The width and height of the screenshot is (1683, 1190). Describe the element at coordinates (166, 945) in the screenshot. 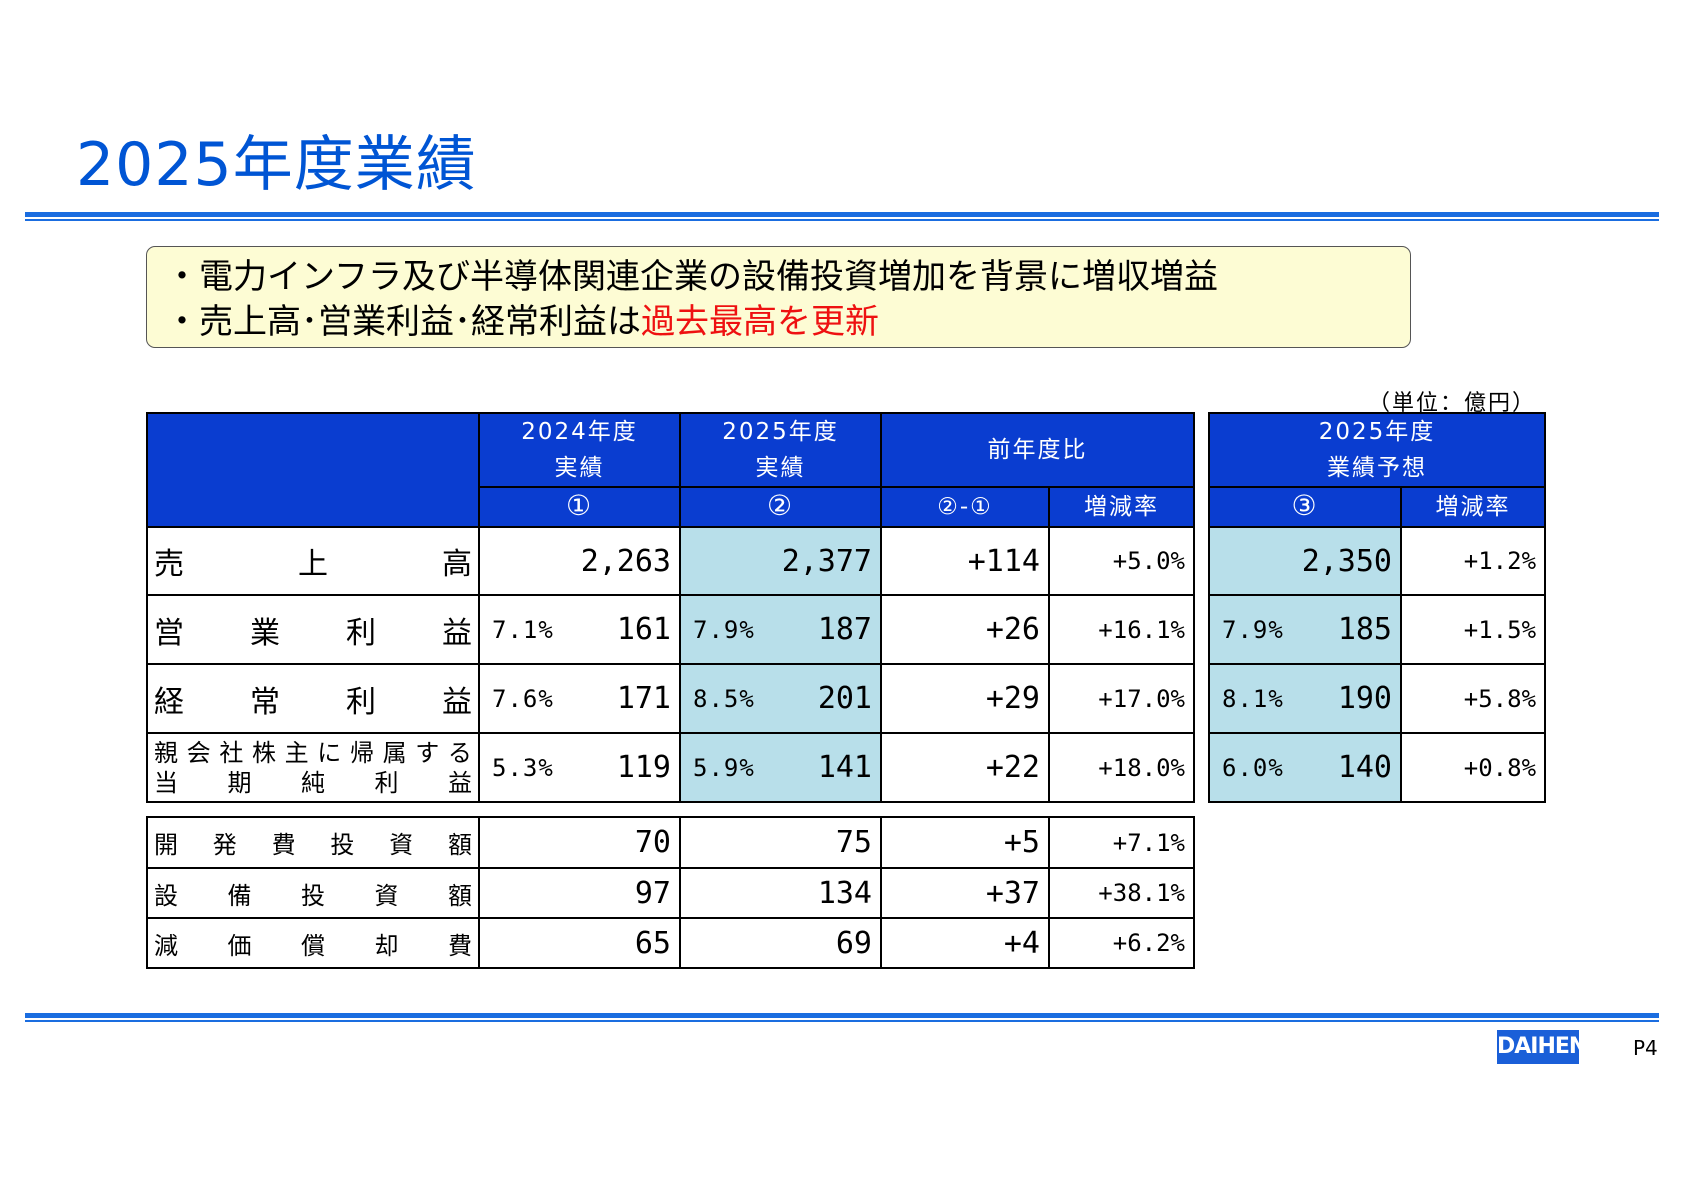

I see `row-label-char: 減` at that location.